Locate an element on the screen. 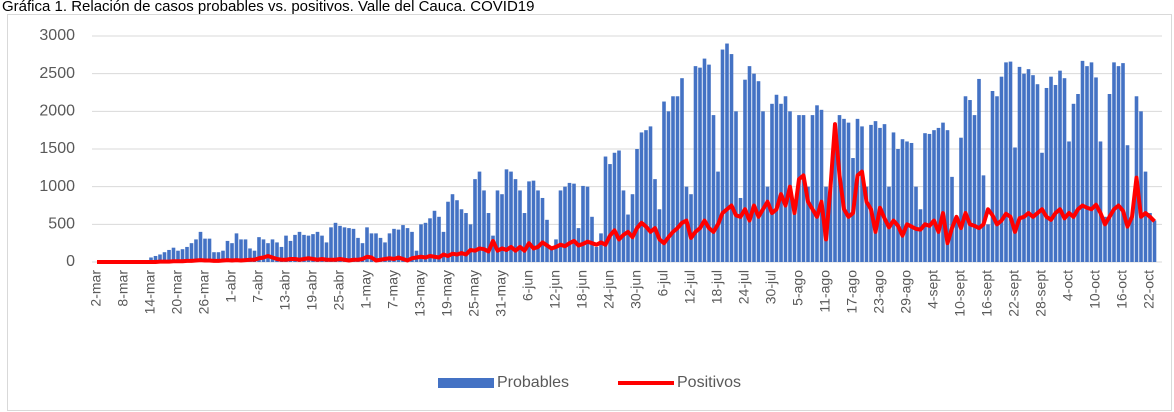  x-tick-label: 1-abr is located at coordinates (231, 286).